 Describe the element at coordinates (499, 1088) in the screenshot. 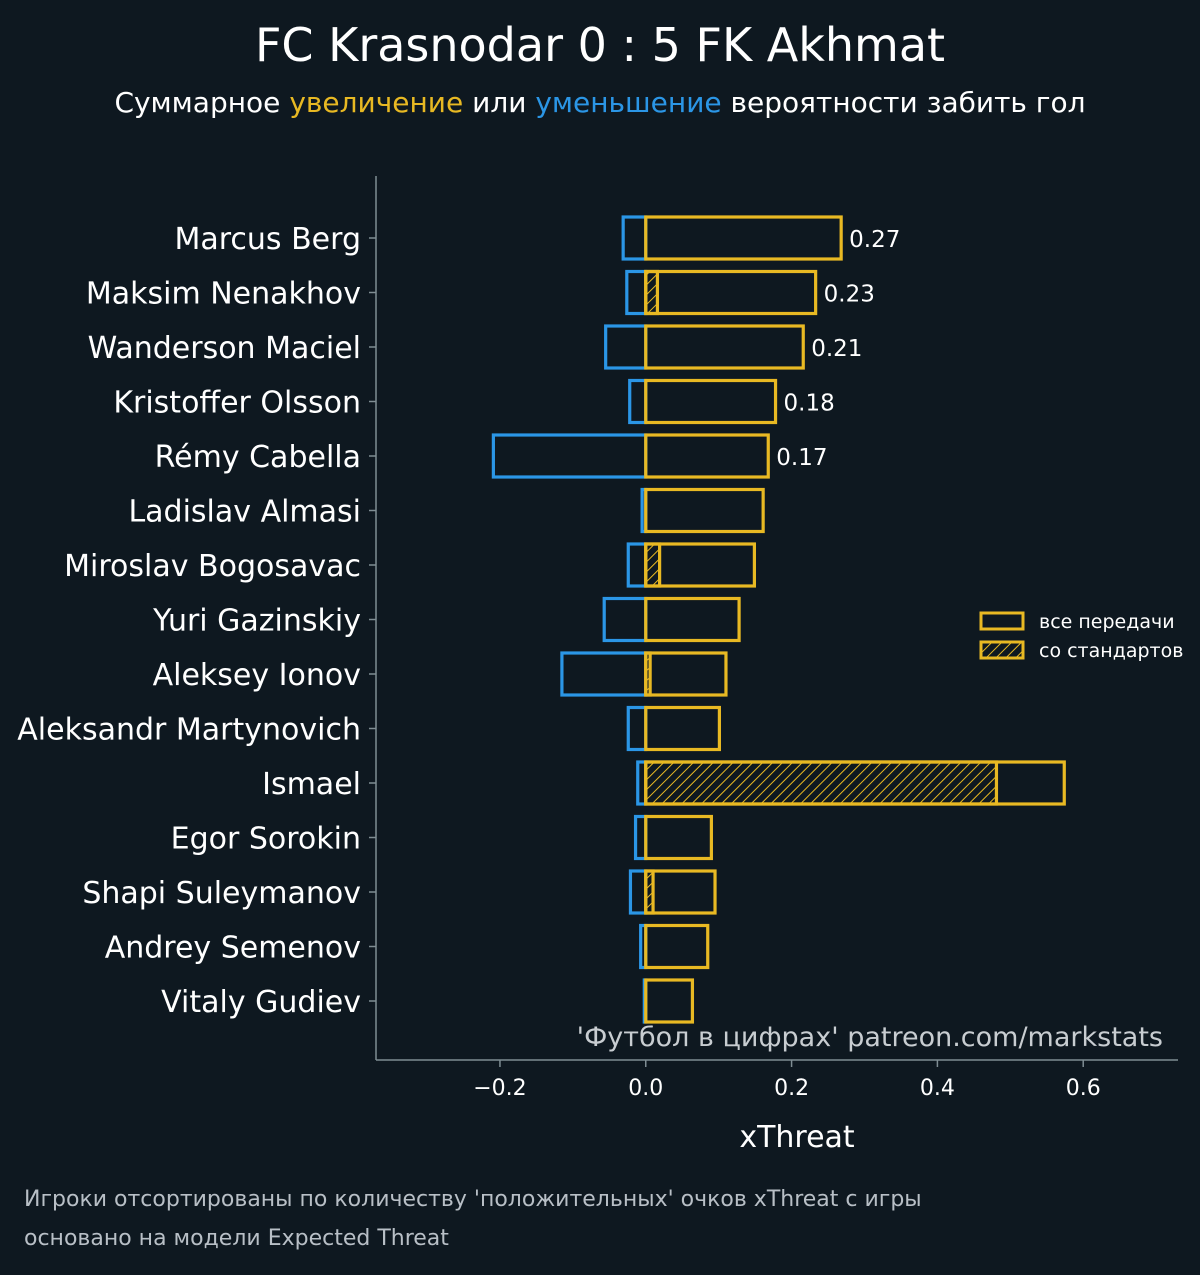

I see `x-tick-label: −0.2` at that location.